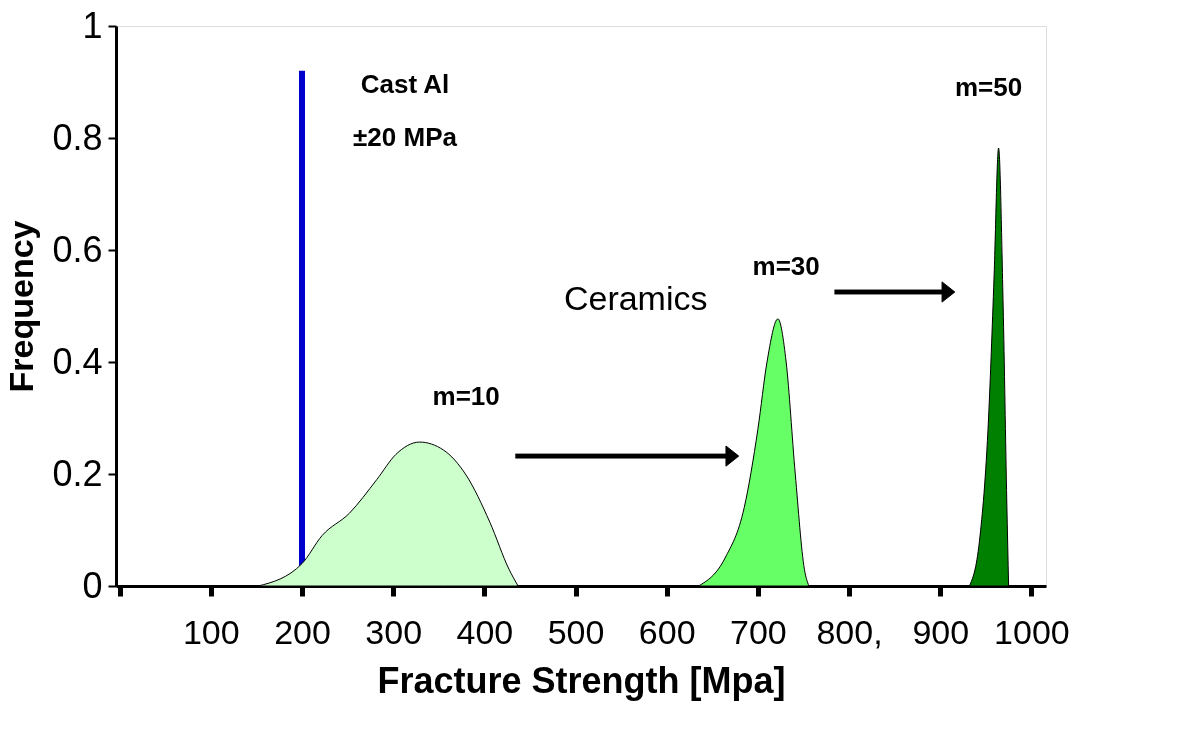 The image size is (1191, 756). I want to click on y-tick-label: 1, so click(92, 25).